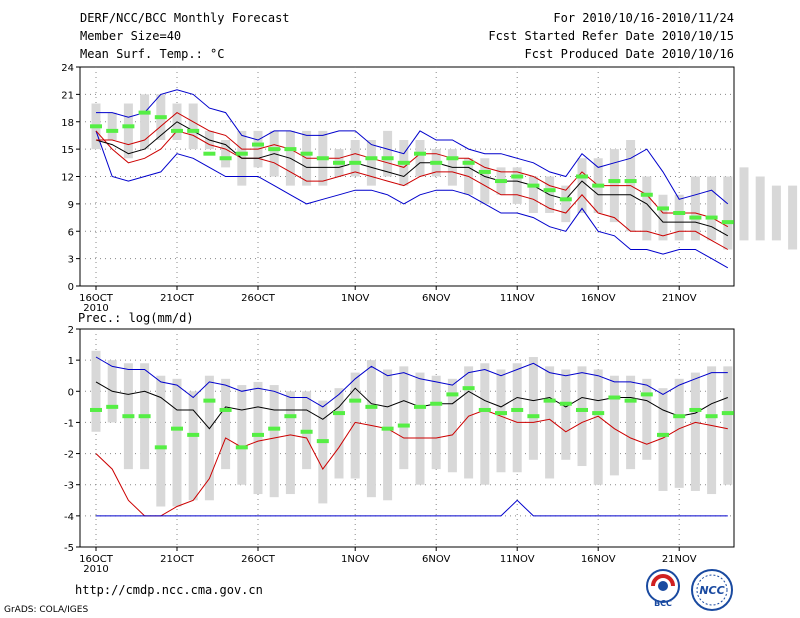 The width and height of the screenshot is (800, 618). Describe the element at coordinates (95, 308) in the screenshot. I see `temp-xtick-label: 2010` at that location.